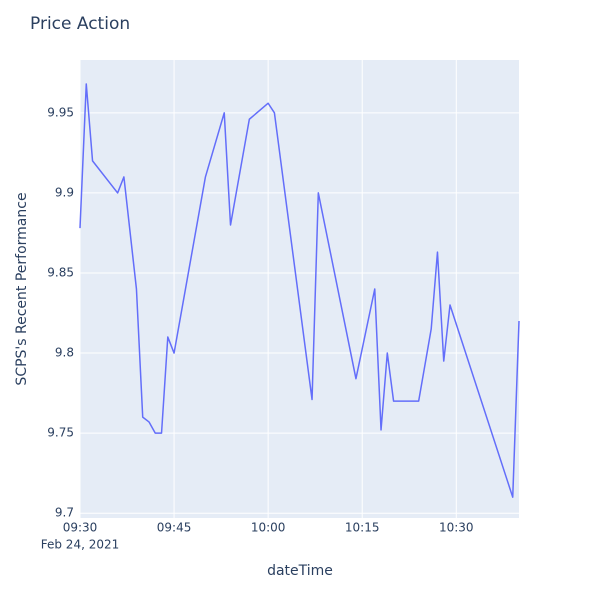 This screenshot has height=604, width=600. Describe the element at coordinates (456, 528) in the screenshot. I see `x-tick-label: 10:30` at that location.